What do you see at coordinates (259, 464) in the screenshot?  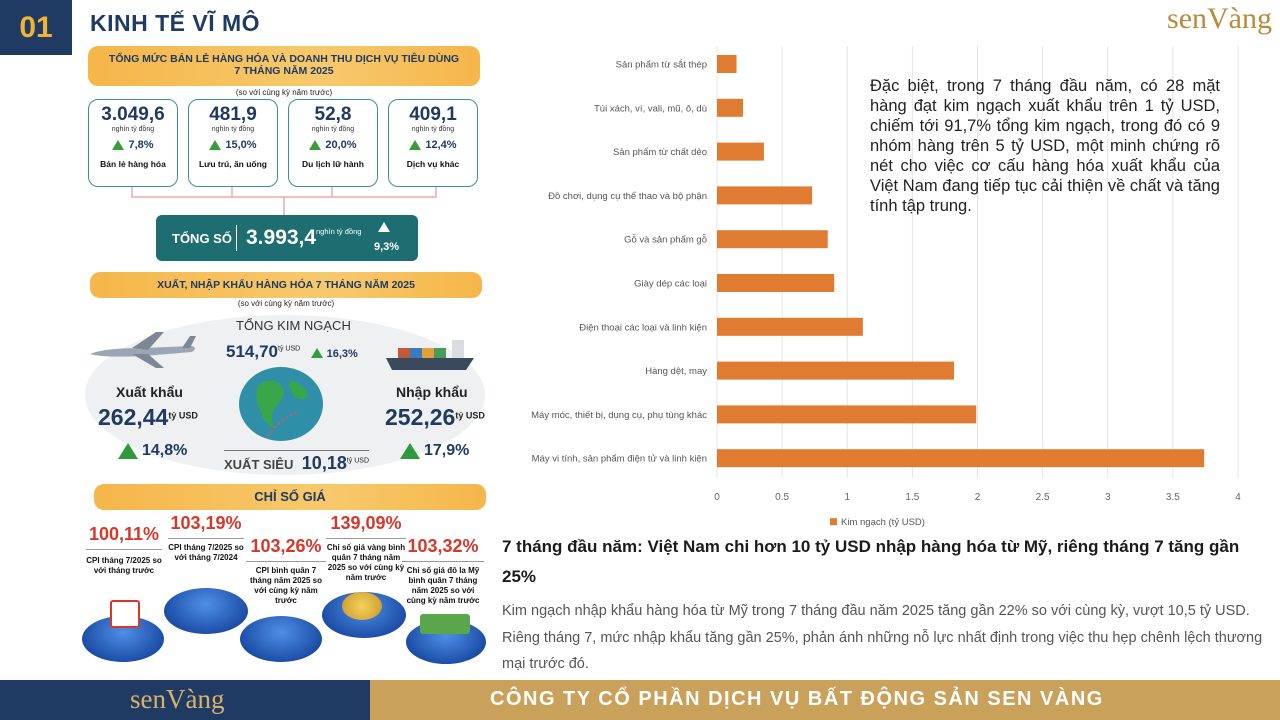 I see `surplus-label: XUẤT SIÊU` at bounding box center [259, 464].